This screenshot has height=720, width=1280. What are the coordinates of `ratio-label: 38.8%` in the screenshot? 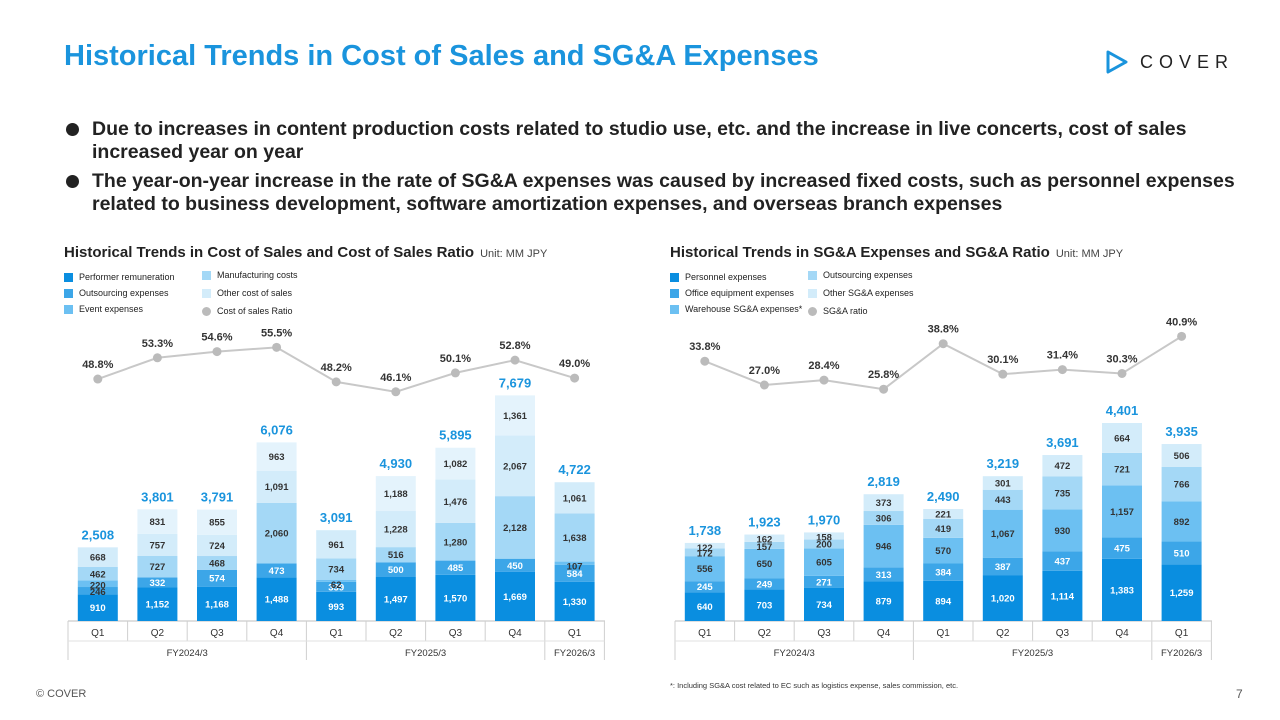 It's located at (943, 330).